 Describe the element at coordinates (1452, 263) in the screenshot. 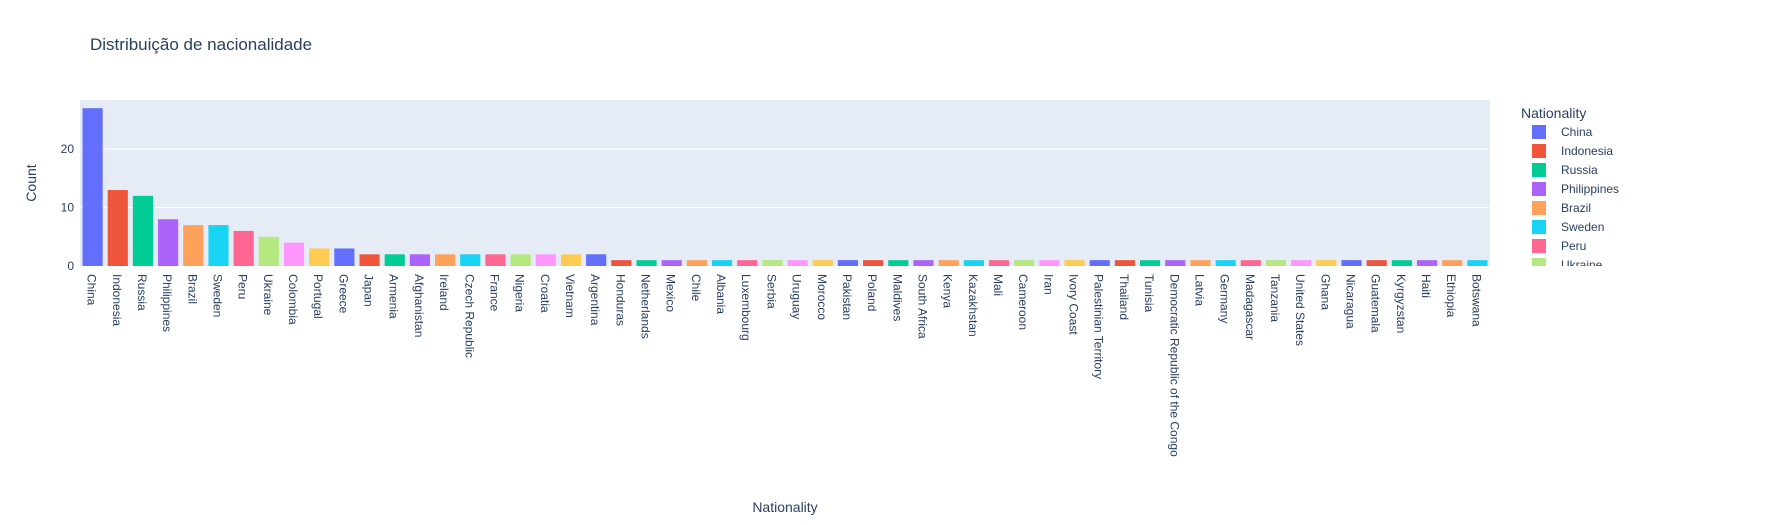

I see `bar-ethiopia` at that location.